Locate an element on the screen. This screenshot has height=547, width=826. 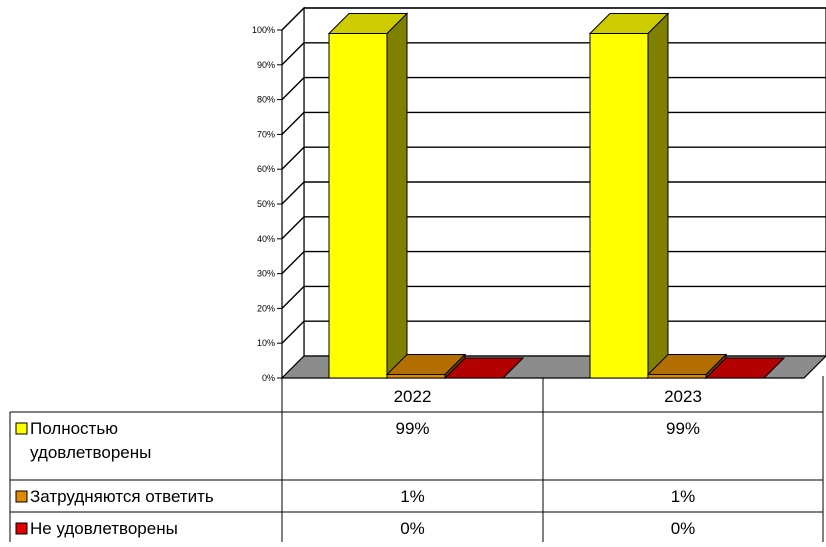
y-tick-label: 10% is located at coordinates (266, 343).